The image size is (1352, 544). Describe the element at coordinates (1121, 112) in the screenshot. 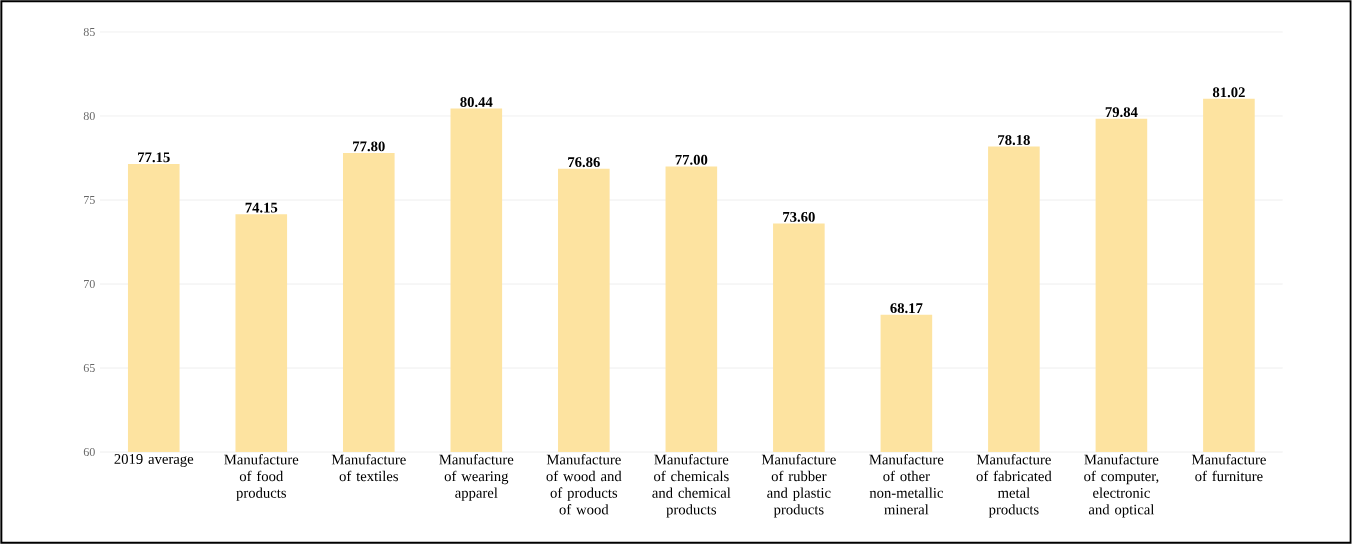

I see `data-label: 79.84` at that location.